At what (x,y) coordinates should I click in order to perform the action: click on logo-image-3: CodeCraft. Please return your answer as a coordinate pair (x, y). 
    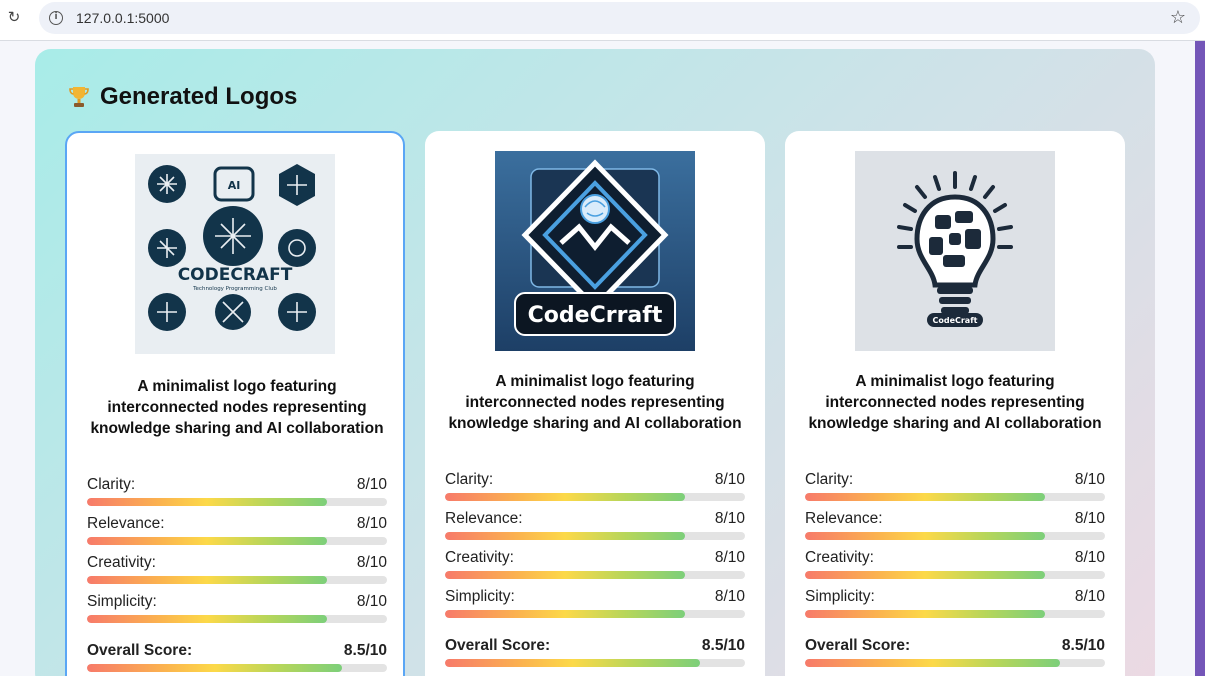
    Looking at the image, I should click on (955, 251).